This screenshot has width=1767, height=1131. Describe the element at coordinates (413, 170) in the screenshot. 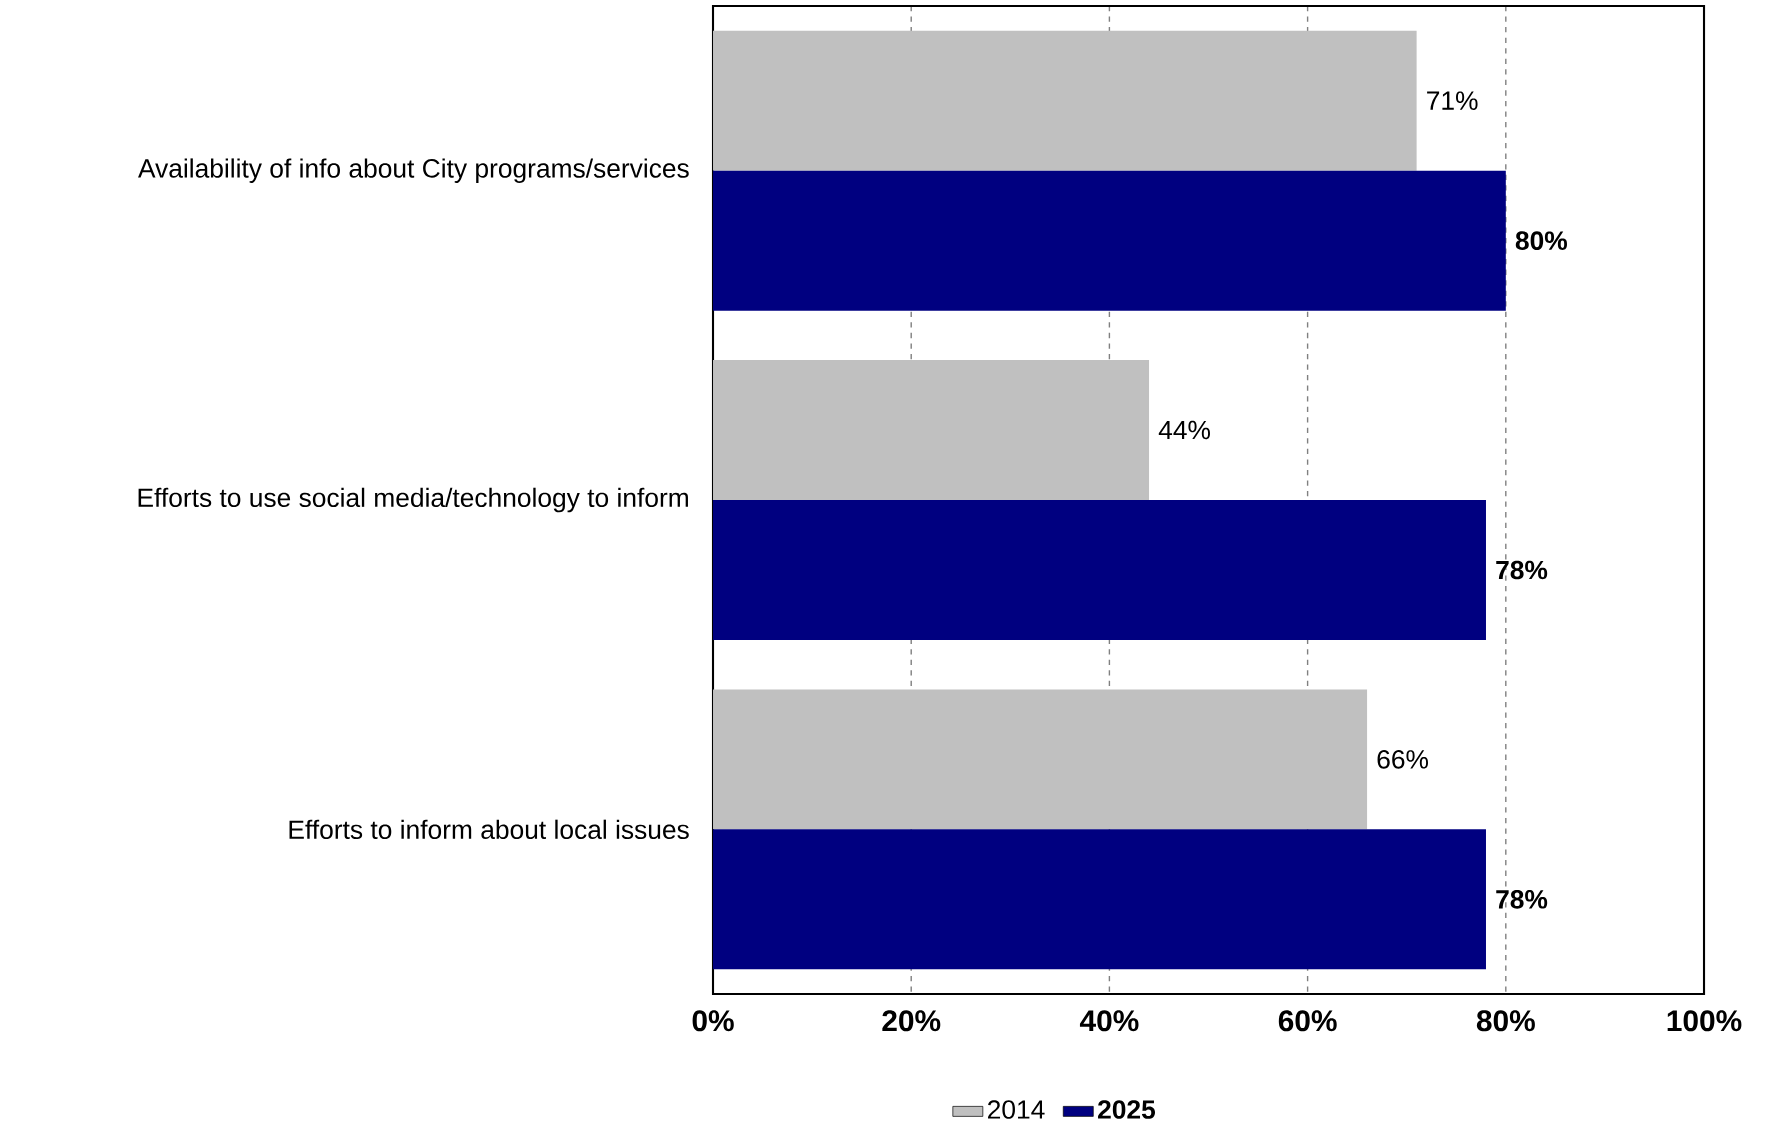

I see `y-tick-label: Availability of info about City programs/services` at that location.